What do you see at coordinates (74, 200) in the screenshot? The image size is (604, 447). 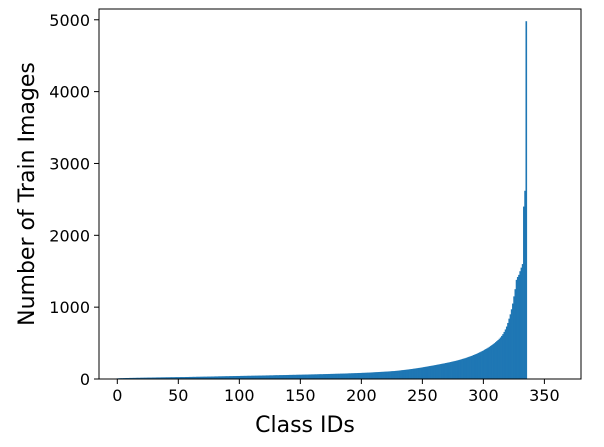 I see `y-axis-ticks: 0 1000 2000 3000 4000 5000` at bounding box center [74, 200].